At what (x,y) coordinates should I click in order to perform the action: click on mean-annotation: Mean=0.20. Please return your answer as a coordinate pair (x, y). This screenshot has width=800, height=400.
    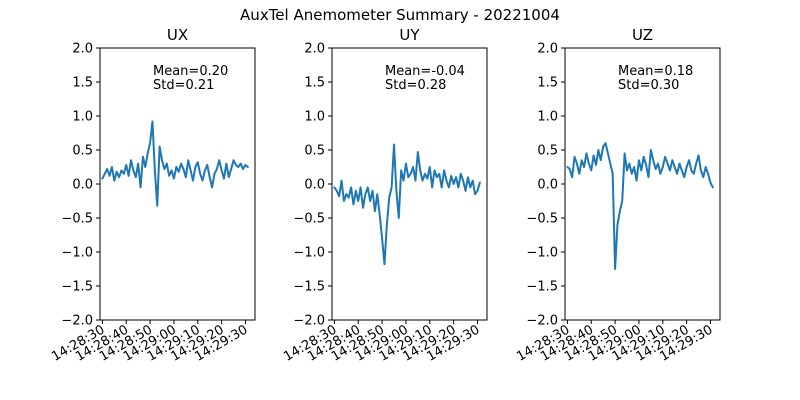
    Looking at the image, I should click on (190, 71).